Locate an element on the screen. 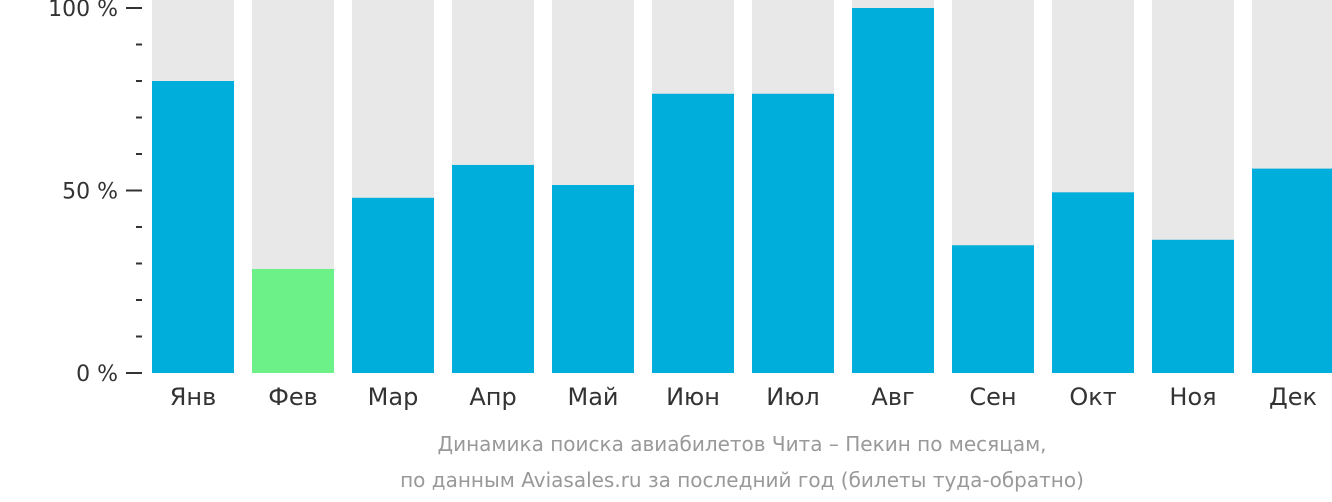 The height and width of the screenshot is (502, 1332). x-category-label: Сен is located at coordinates (992, 397).